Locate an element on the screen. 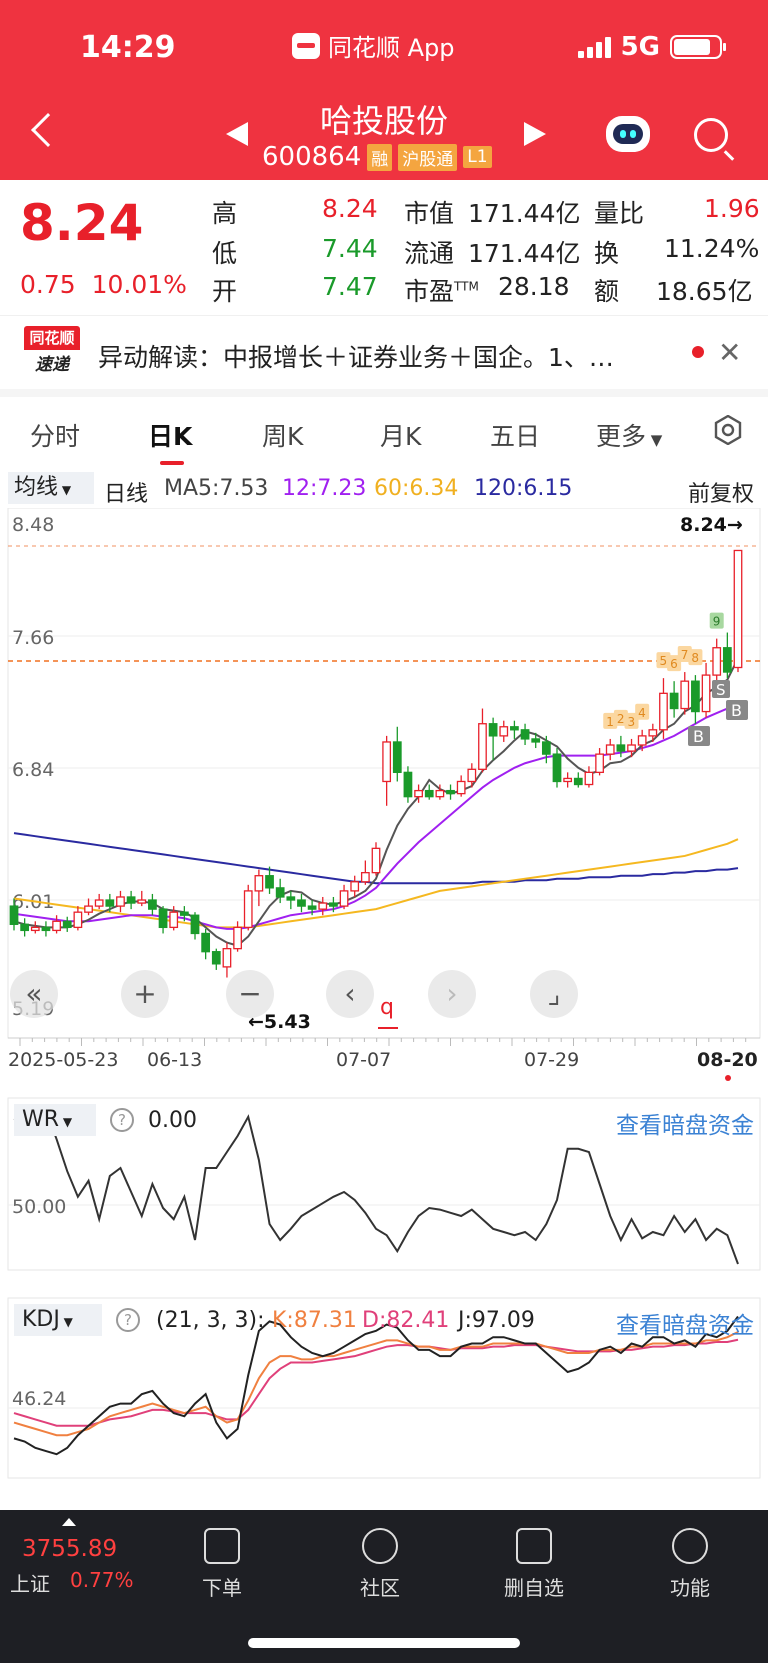 The width and height of the screenshot is (768, 1663). nav-functions: 功能 is located at coordinates (690, 1562).